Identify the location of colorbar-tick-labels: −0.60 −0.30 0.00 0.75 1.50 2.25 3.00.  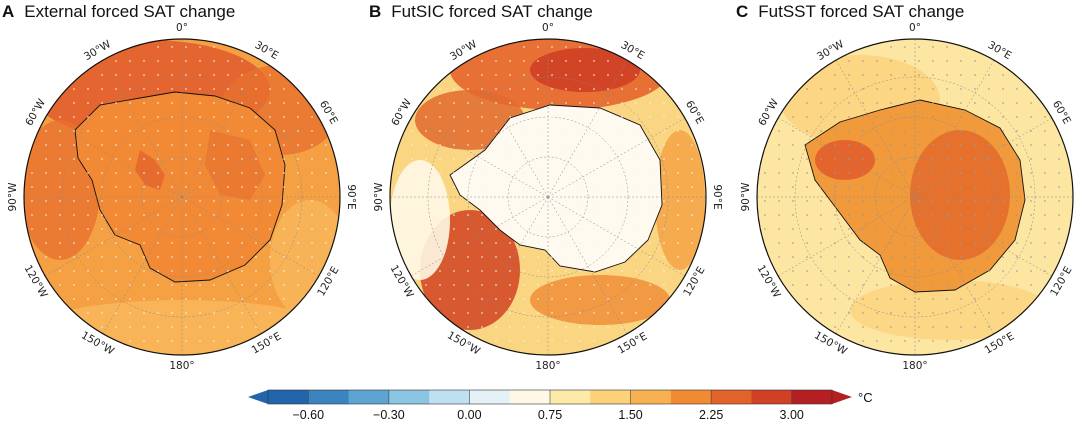
(548, 406).